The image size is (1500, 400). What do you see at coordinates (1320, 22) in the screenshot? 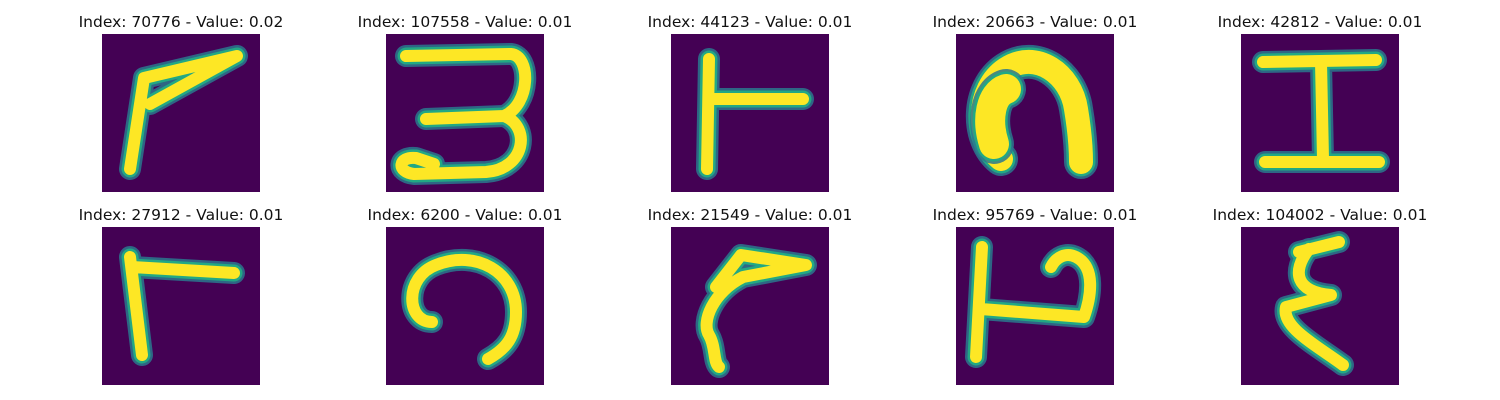
I see `panel-title: Index: 42812 - Value: 0.01` at bounding box center [1320, 22].